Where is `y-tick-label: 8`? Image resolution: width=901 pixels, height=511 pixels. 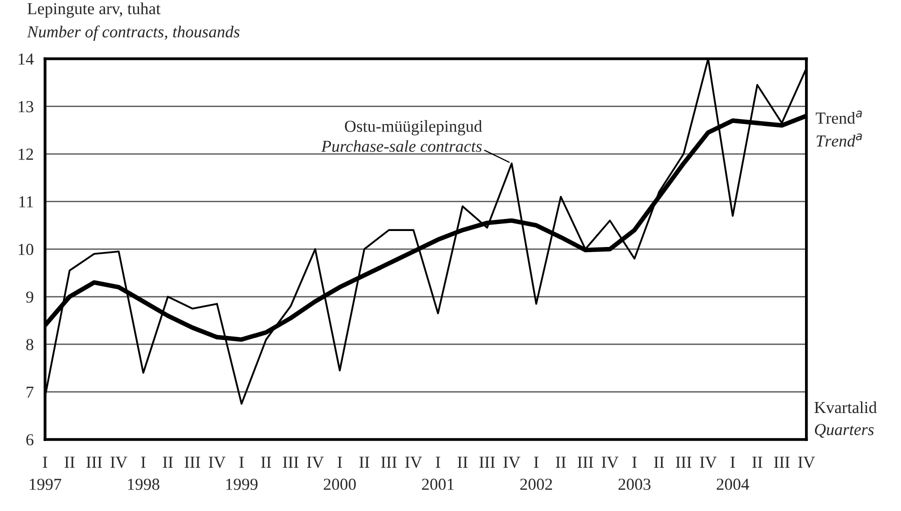 y-tick-label: 8 is located at coordinates (30, 344).